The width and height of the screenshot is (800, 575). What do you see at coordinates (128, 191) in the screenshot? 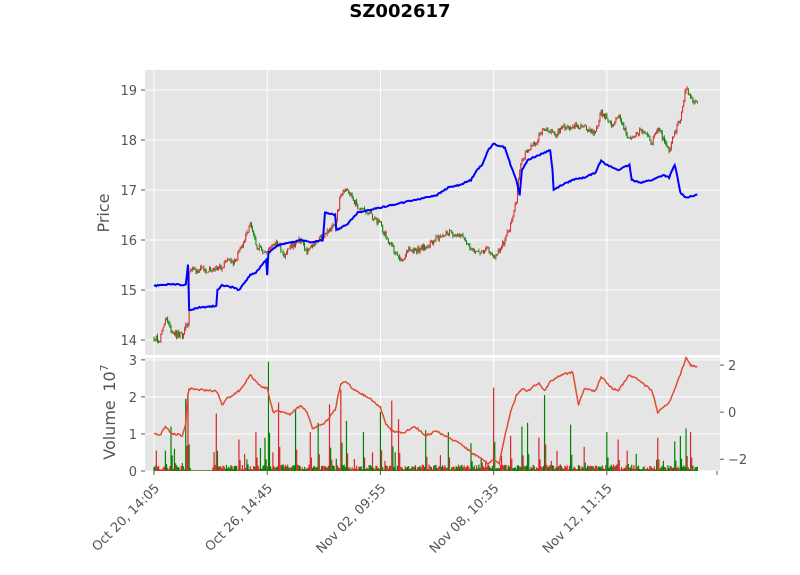
I see `price-y-tick-label: 17` at bounding box center [128, 191].